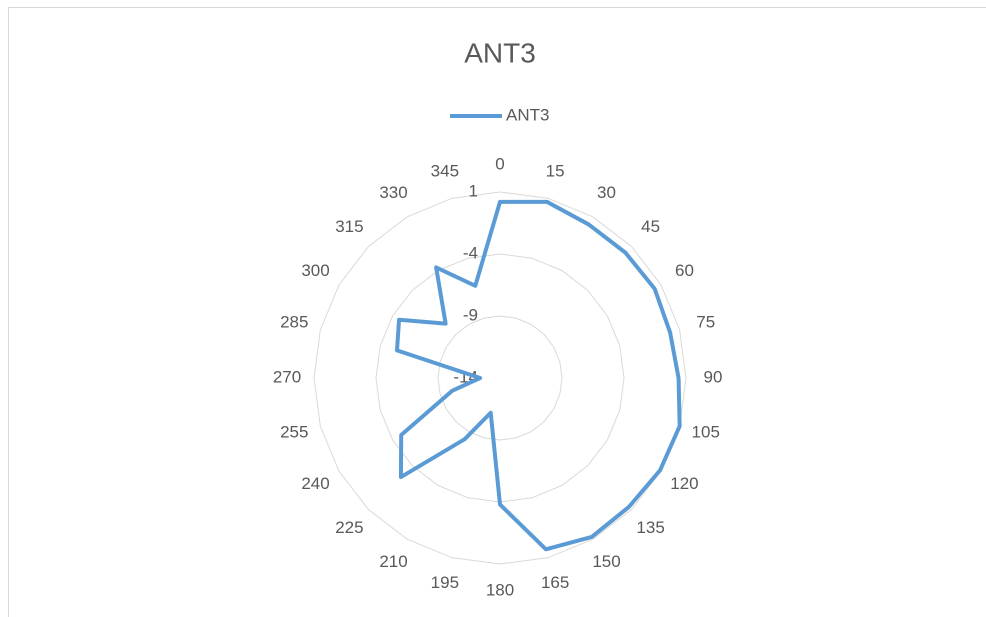 Image resolution: width=986 pixels, height=617 pixels. I want to click on category-label: 300, so click(315, 270).